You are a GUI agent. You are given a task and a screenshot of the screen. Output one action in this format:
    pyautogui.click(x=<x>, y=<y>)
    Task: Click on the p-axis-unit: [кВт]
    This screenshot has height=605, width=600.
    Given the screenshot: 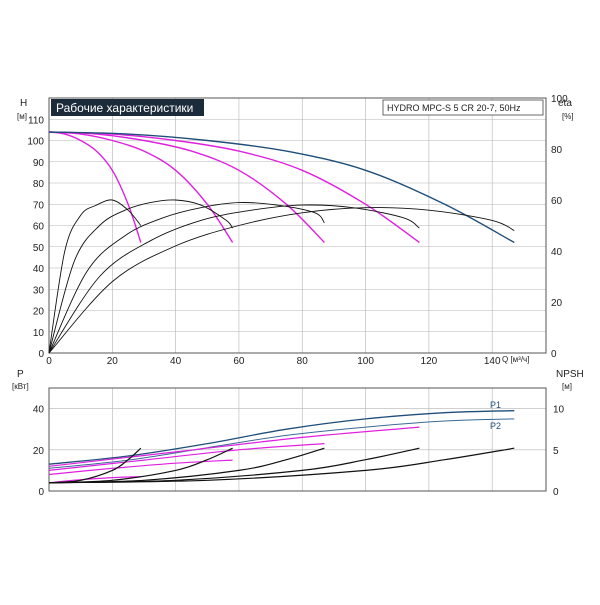 What is the action you would take?
    pyautogui.click(x=20, y=386)
    